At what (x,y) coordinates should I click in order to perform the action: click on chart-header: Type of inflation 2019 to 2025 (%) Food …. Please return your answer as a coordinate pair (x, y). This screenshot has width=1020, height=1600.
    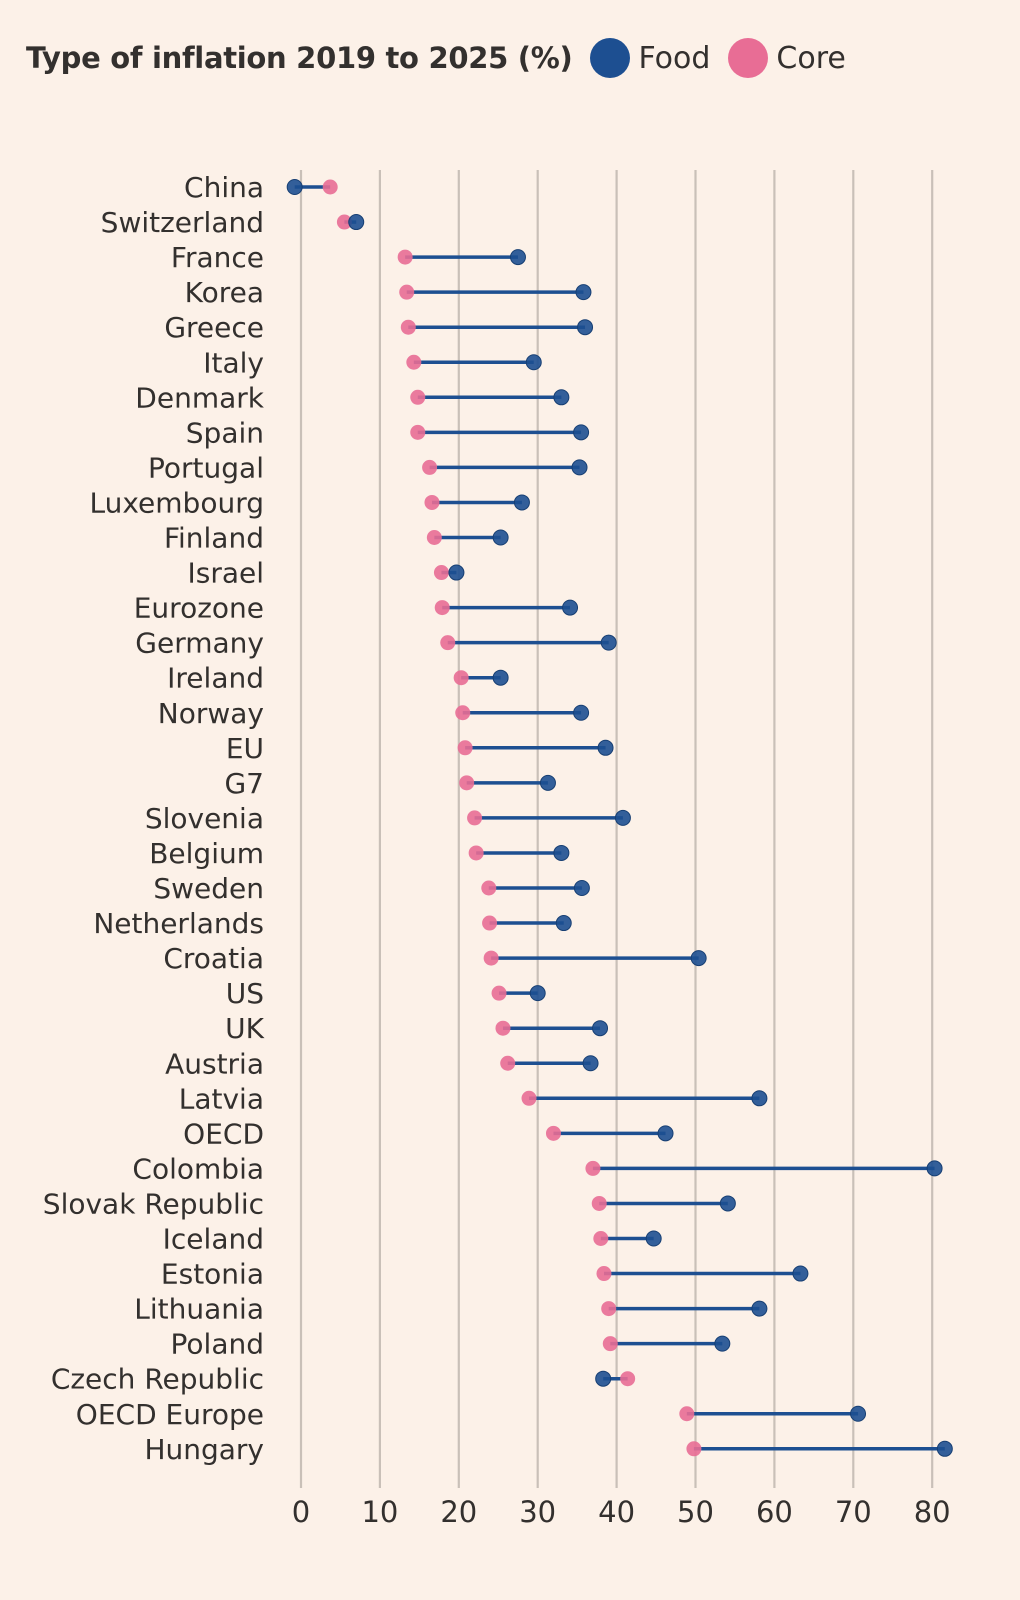
    Looking at the image, I should click on (436, 58).